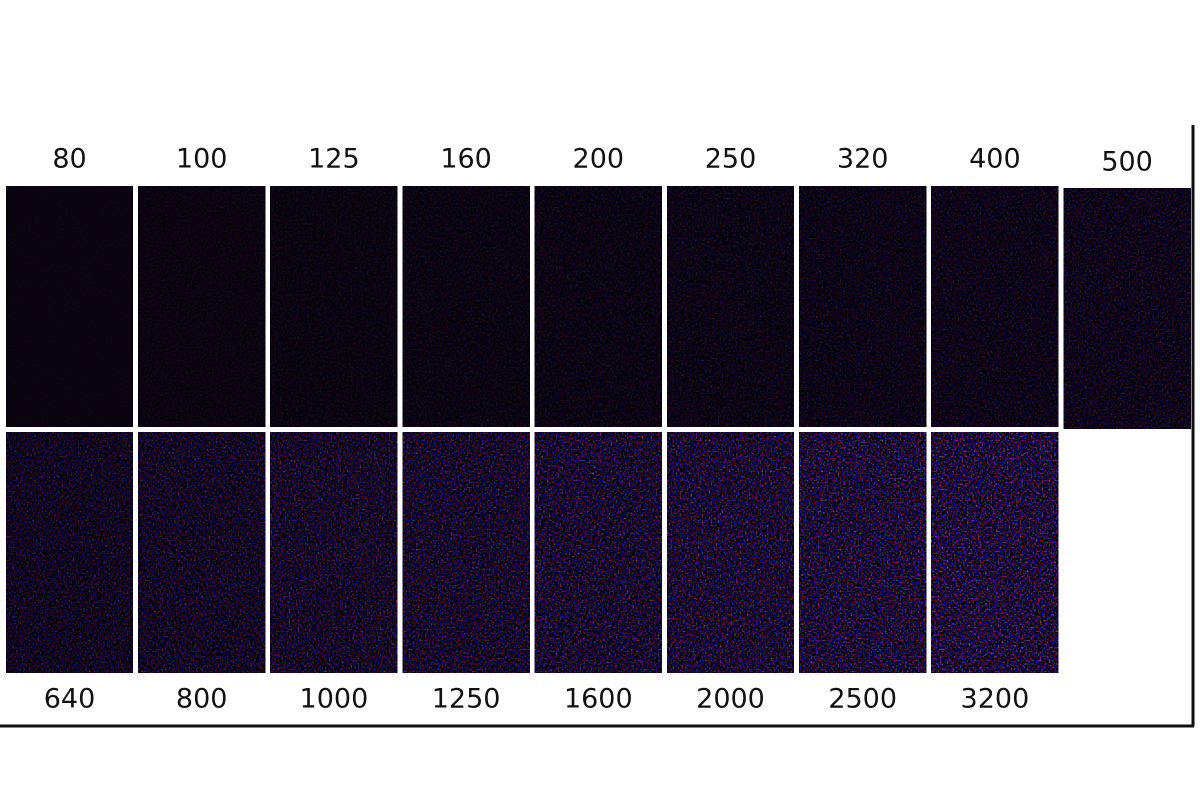  I want to click on iso-label: 800, so click(202, 699).